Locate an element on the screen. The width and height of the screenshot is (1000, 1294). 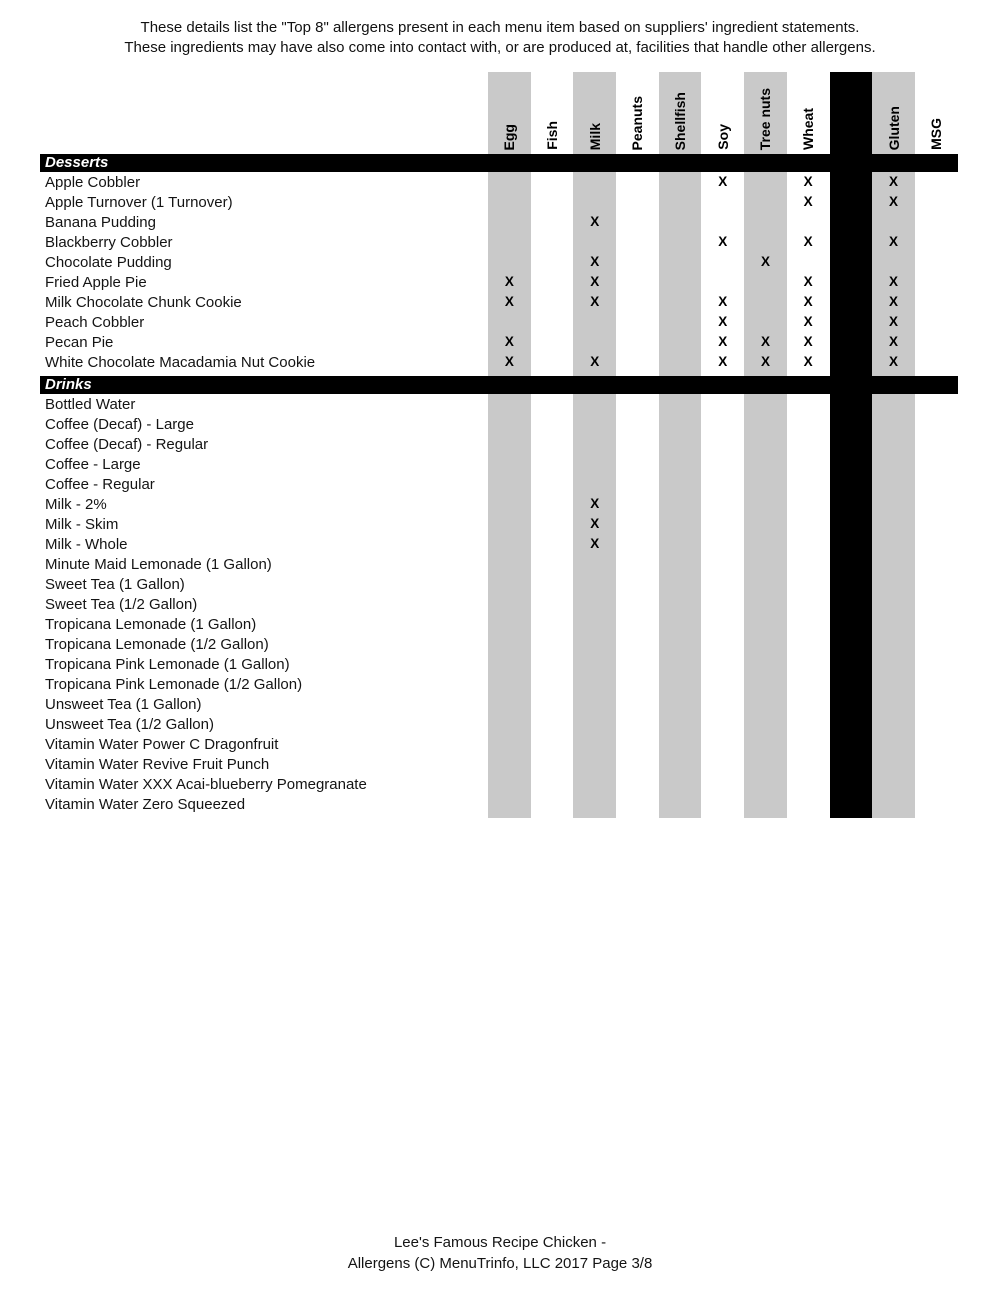
menu-item-name: Coffee - Large is located at coordinates (93, 464).